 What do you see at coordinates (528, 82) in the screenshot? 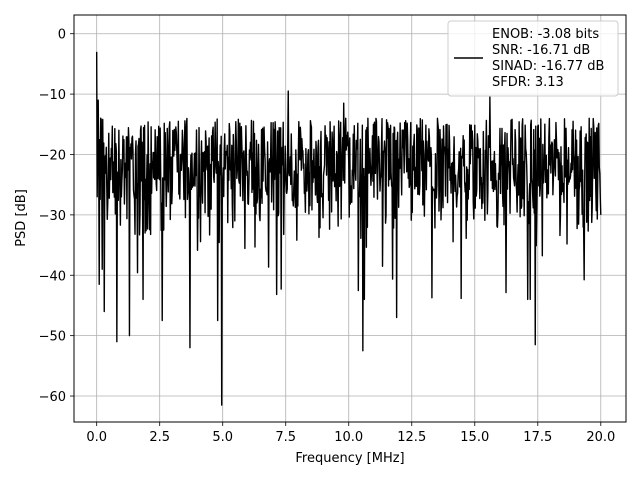
I see `legend-sfdr: SFDR: 3.13` at bounding box center [528, 82].